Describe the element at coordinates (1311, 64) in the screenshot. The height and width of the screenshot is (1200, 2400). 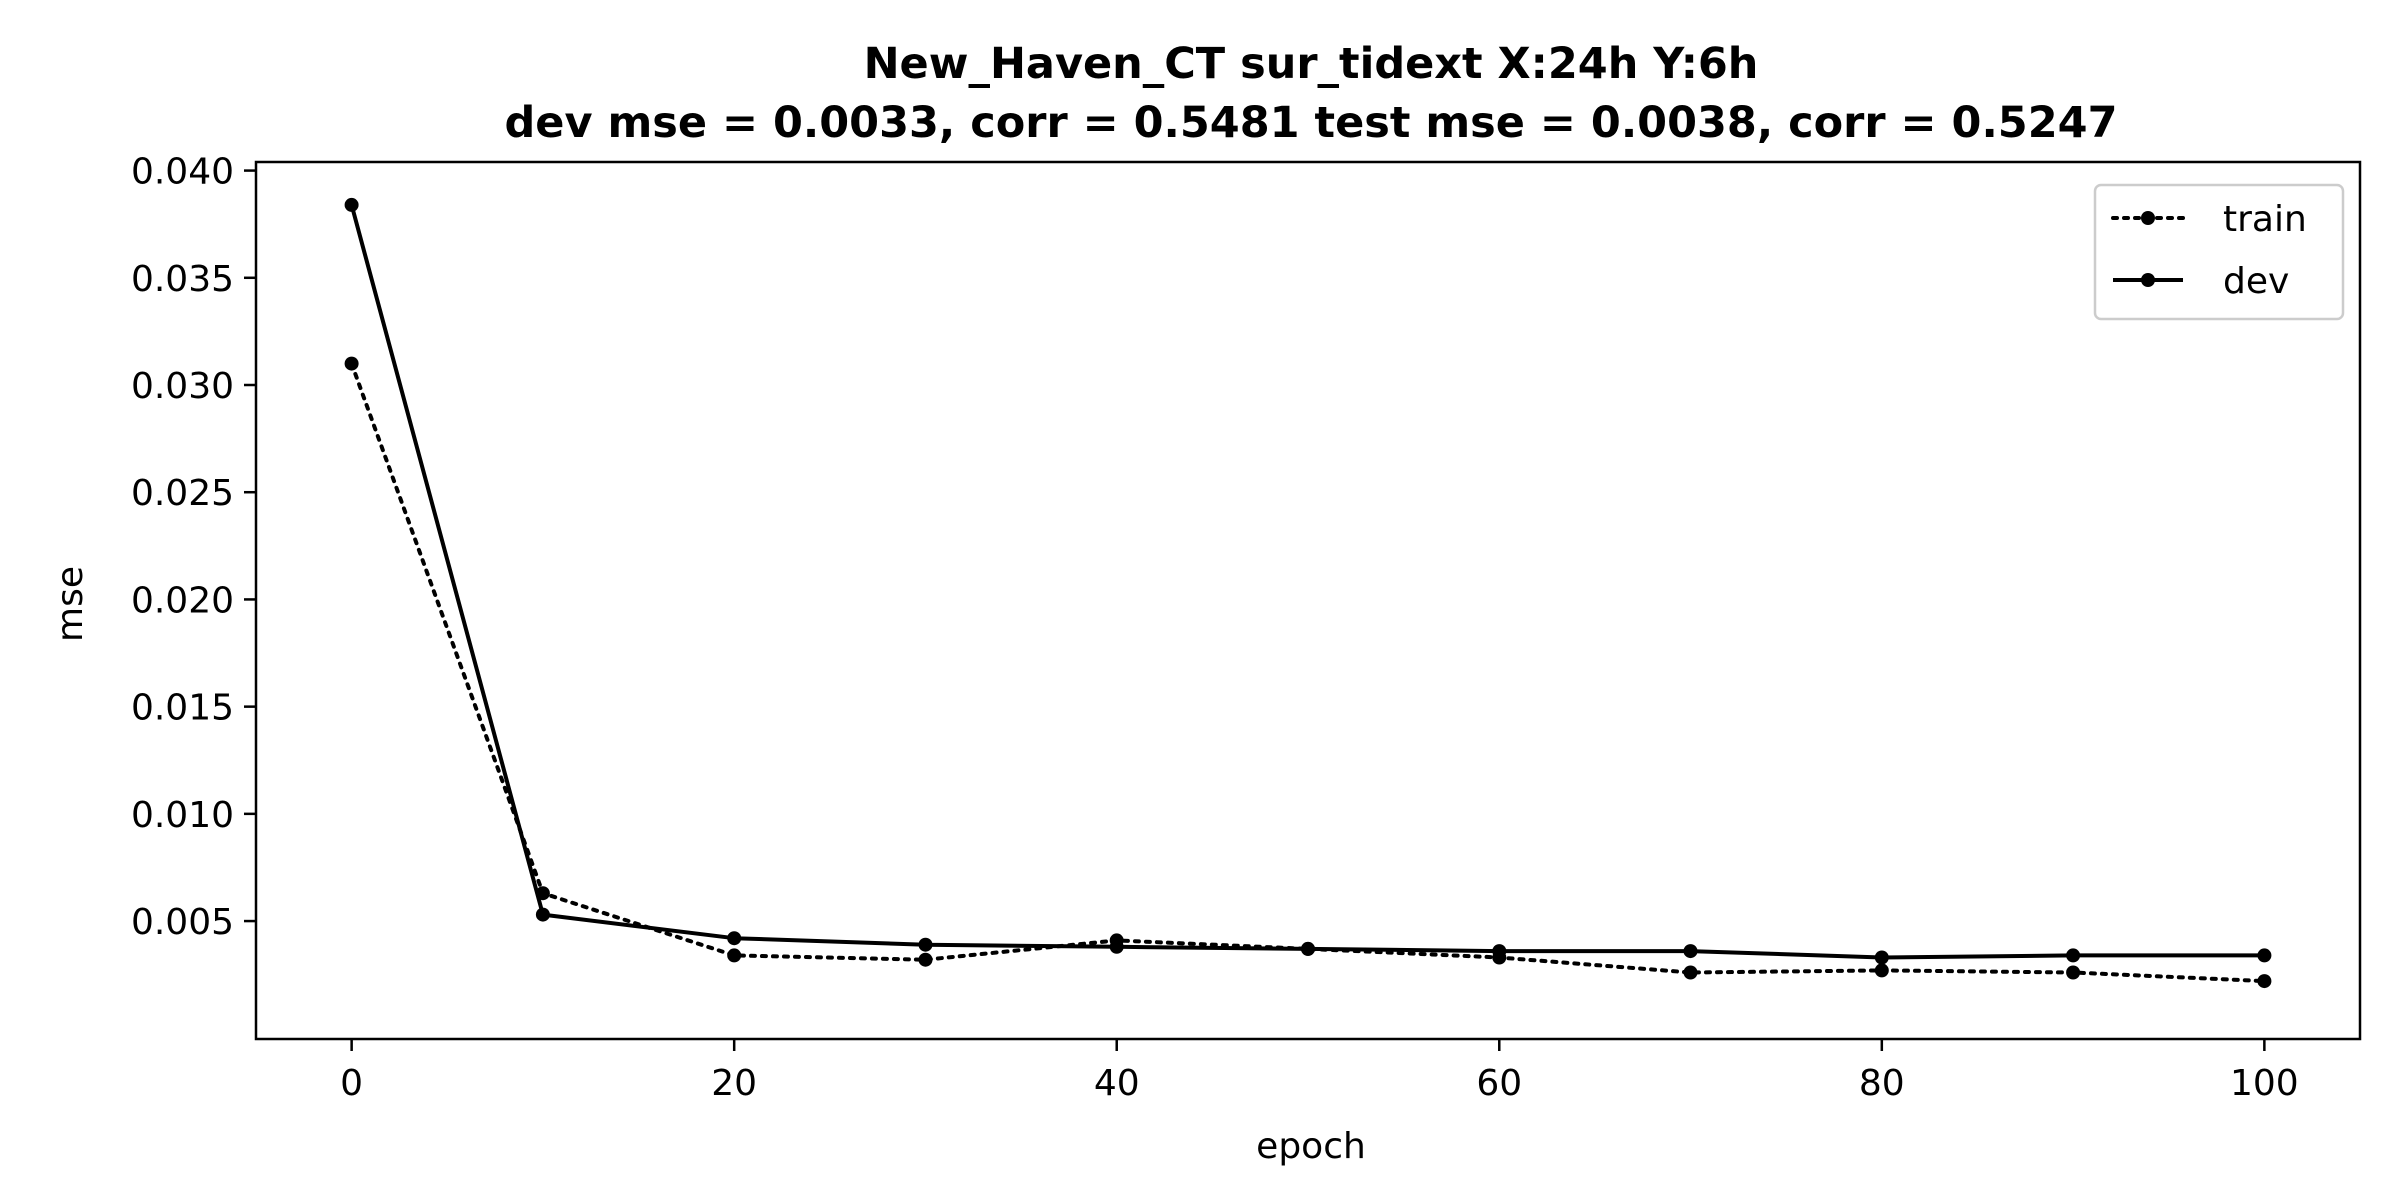
I see `chart-title: New_Haven_CT sur_tidext X:24h Y:6h` at that location.